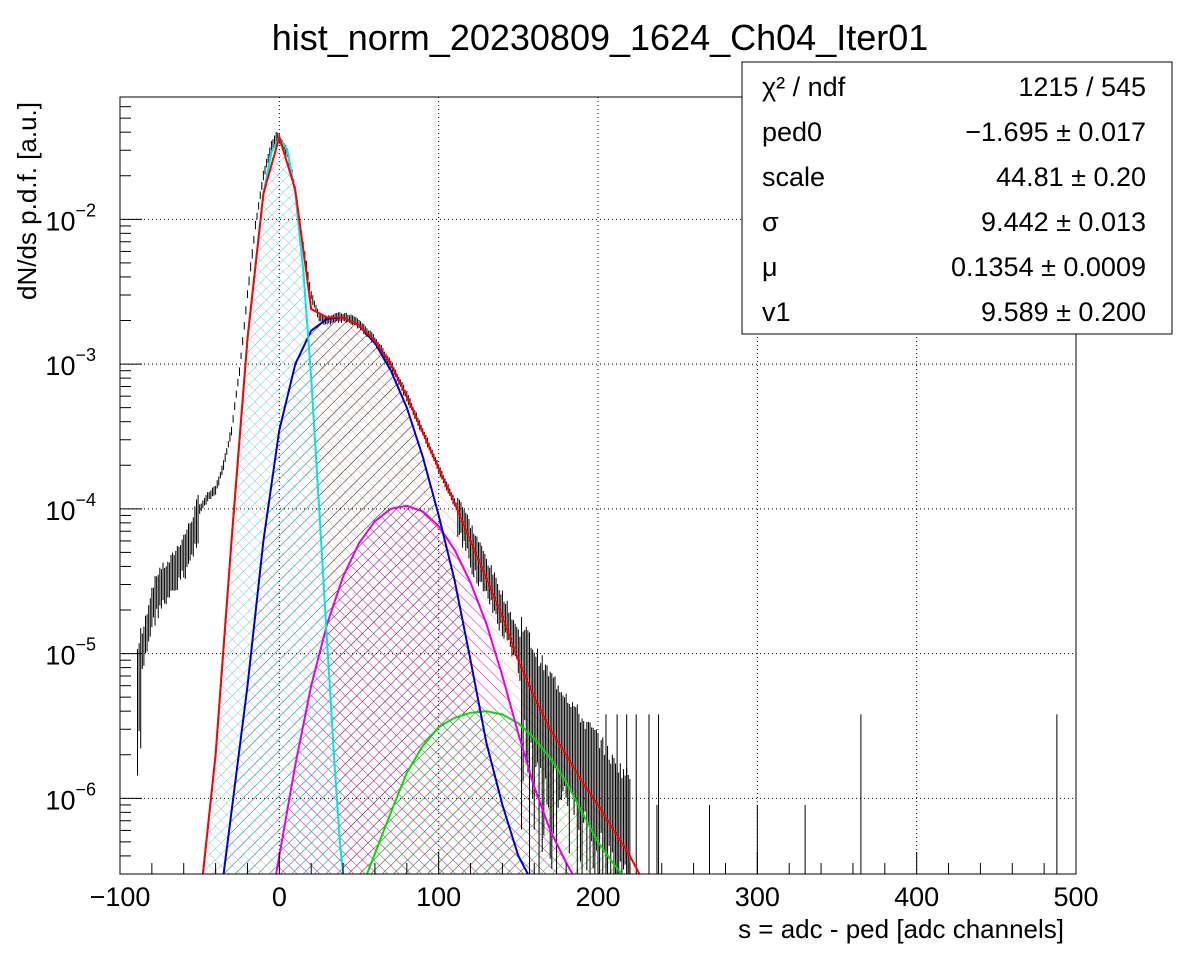  I want to click on x-axis-ticks: −100 0 100 200 300 400 500, so click(594, 882).